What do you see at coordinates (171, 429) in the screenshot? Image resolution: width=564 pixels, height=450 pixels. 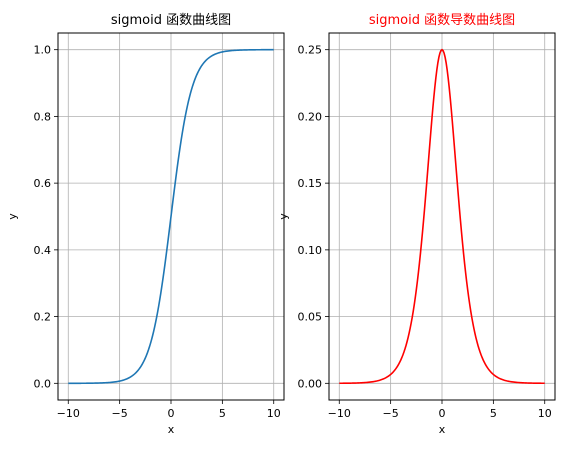 I see `x-axis-label-sigmoid: x` at bounding box center [171, 429].